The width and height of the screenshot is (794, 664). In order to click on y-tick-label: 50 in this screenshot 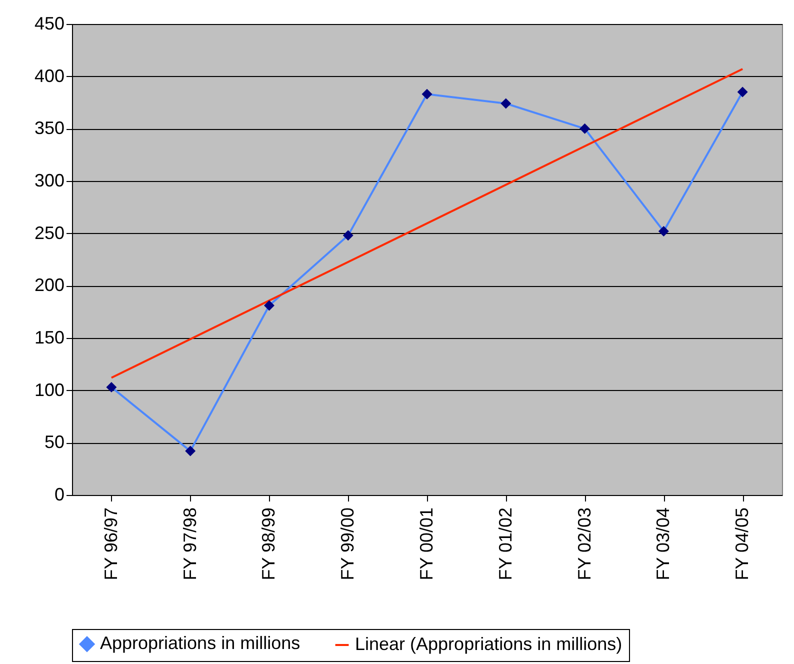, I will do `click(54, 442)`.